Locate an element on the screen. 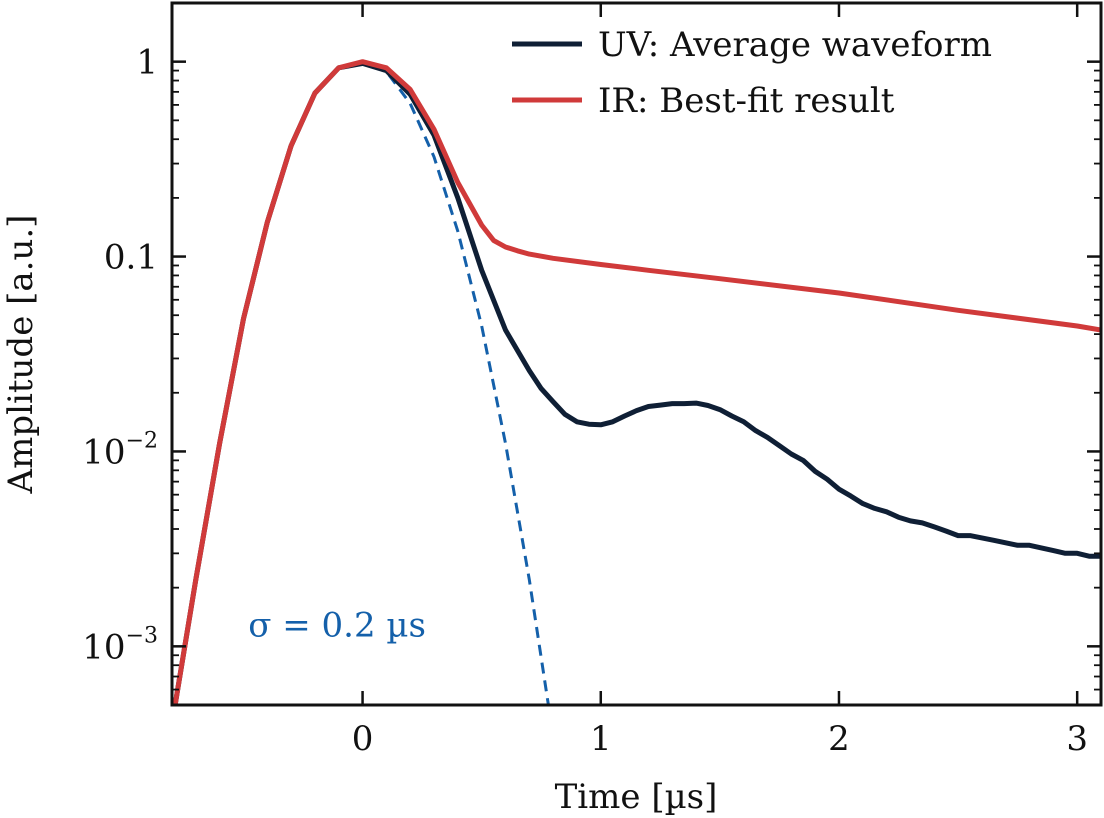 Image resolution: width=1104 pixels, height=818 pixels. sigma-annotation: σ = 0.2 µs is located at coordinates (337, 626).